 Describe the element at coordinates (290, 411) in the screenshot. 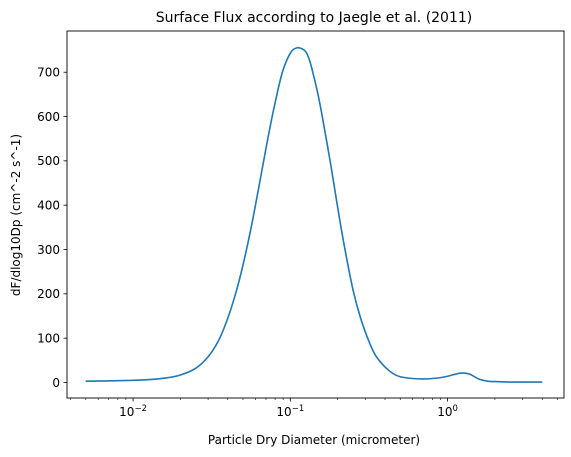

I see `x-tick-label: 10⁻¹` at that location.